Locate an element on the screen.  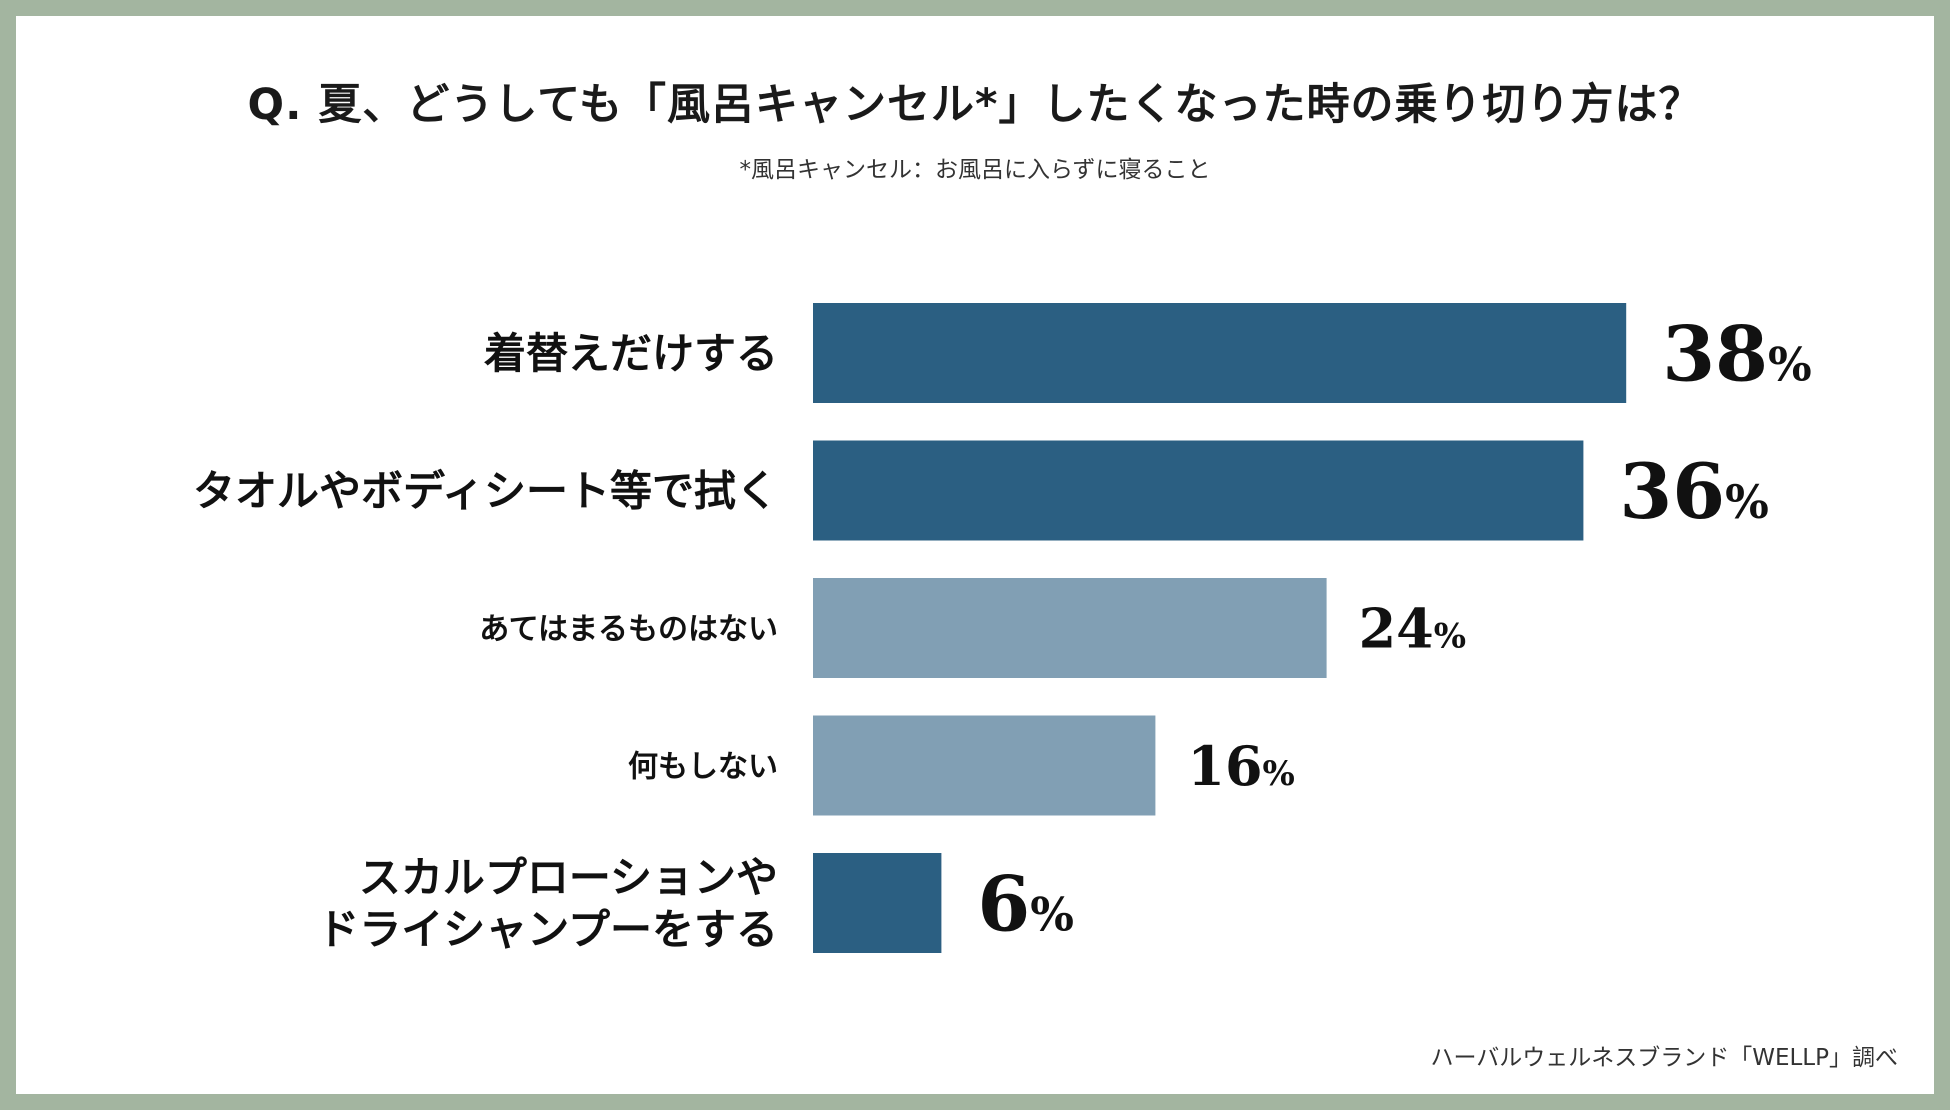
category-label-0: 着替えだけする is located at coordinates (631, 353).